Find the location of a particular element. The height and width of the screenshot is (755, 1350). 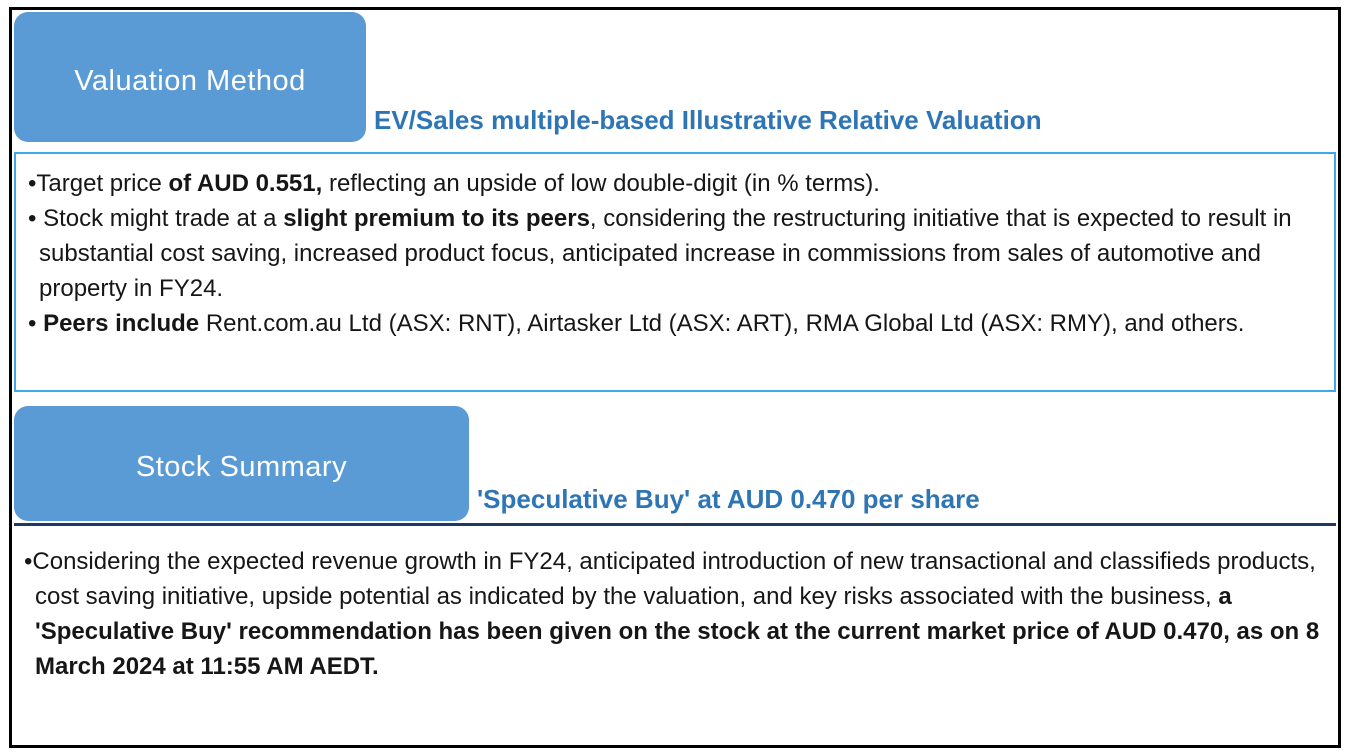

valuation-method-tab: Valuation Method is located at coordinates (190, 77).